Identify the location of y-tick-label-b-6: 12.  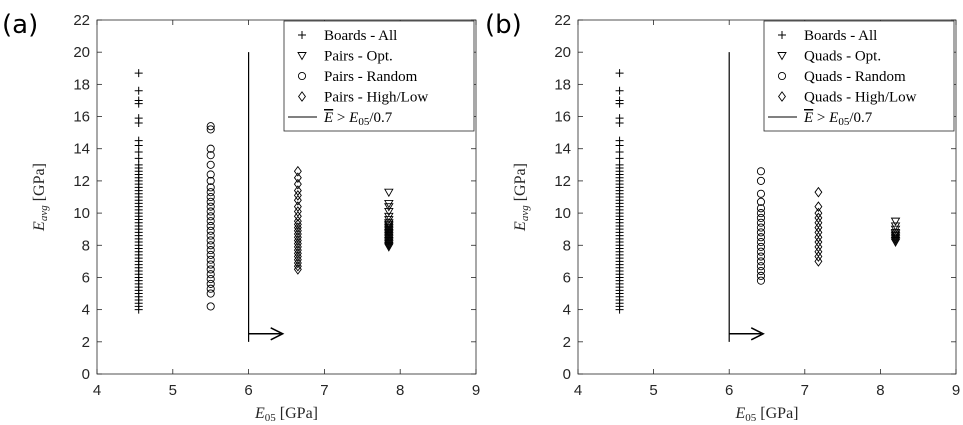
(562, 181).